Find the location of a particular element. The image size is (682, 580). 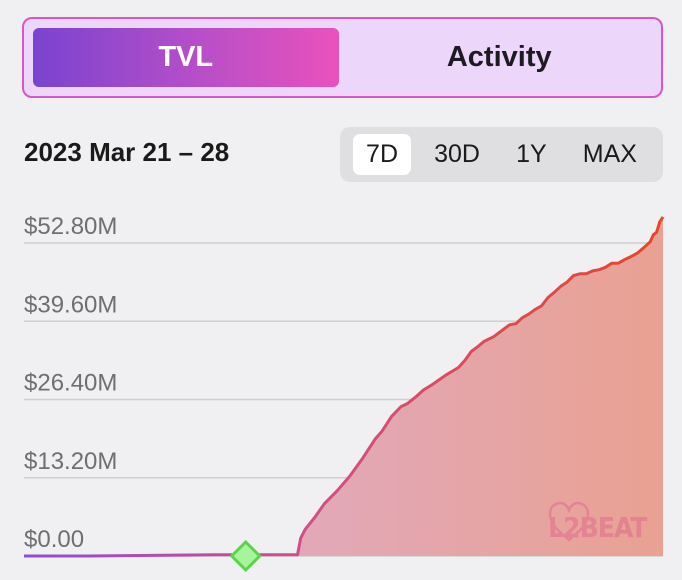

tab-activity: Activity is located at coordinates (499, 57).